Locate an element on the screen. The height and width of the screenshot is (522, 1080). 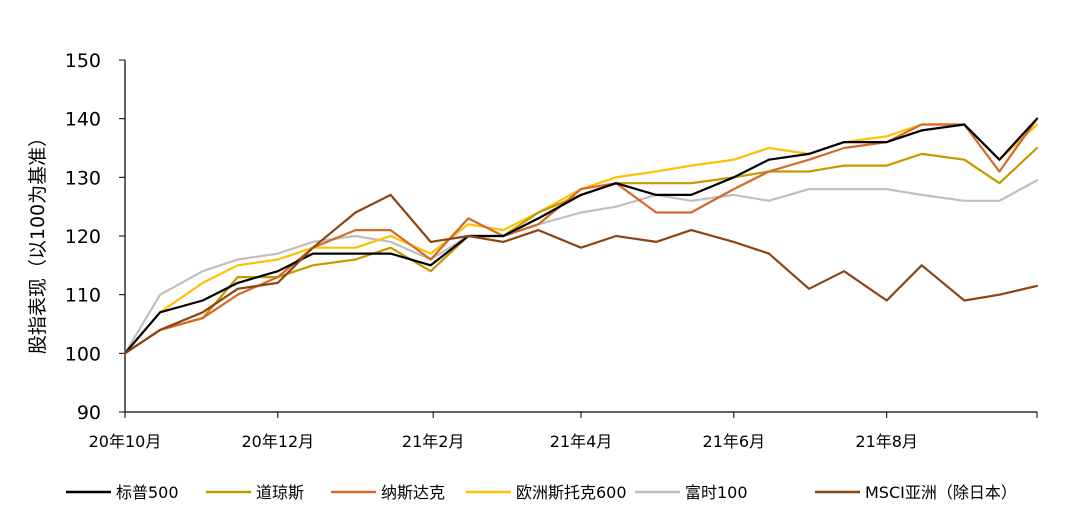
legend-label: 标普500 is located at coordinates (147, 492).